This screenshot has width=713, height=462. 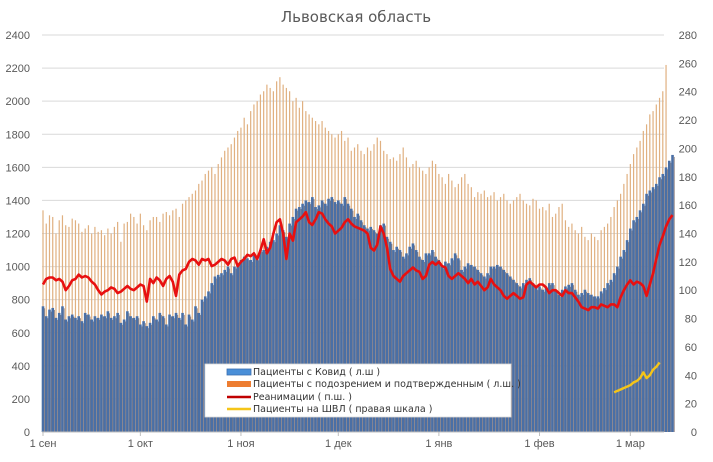 I want to click on right-tick-label: 240, so click(x=688, y=93).